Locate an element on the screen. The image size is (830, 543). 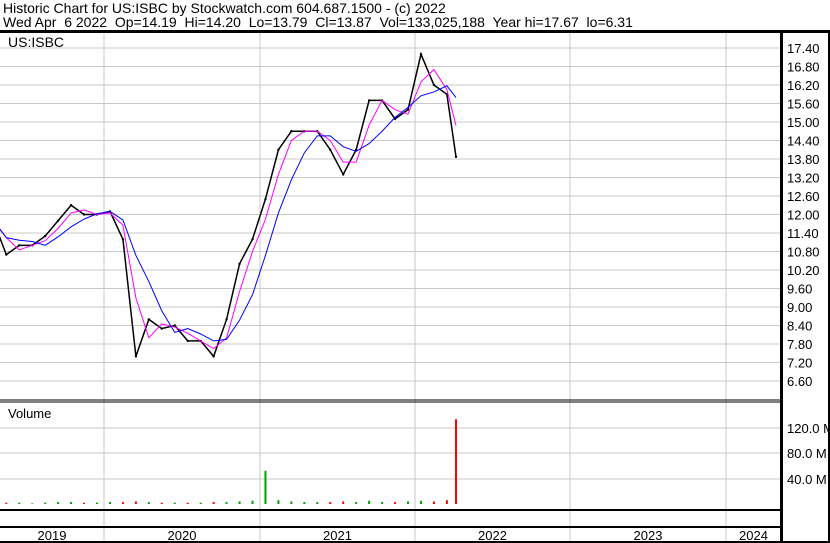
volume-tick-label: 120.0 M is located at coordinates (808, 428).